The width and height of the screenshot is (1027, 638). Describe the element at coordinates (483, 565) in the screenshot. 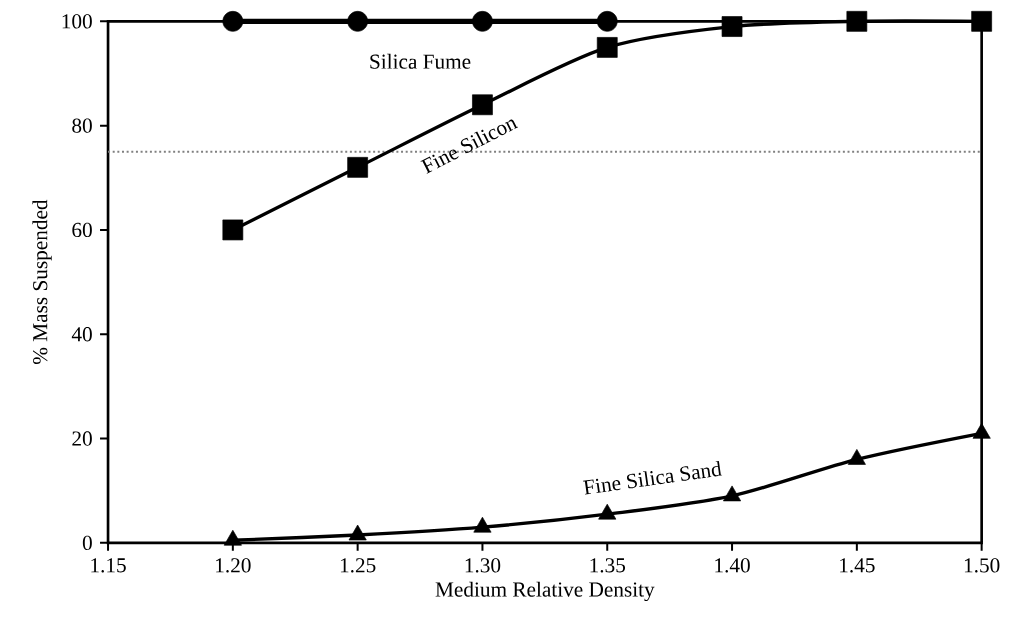

I see `x-tick-label: 1.30` at that location.